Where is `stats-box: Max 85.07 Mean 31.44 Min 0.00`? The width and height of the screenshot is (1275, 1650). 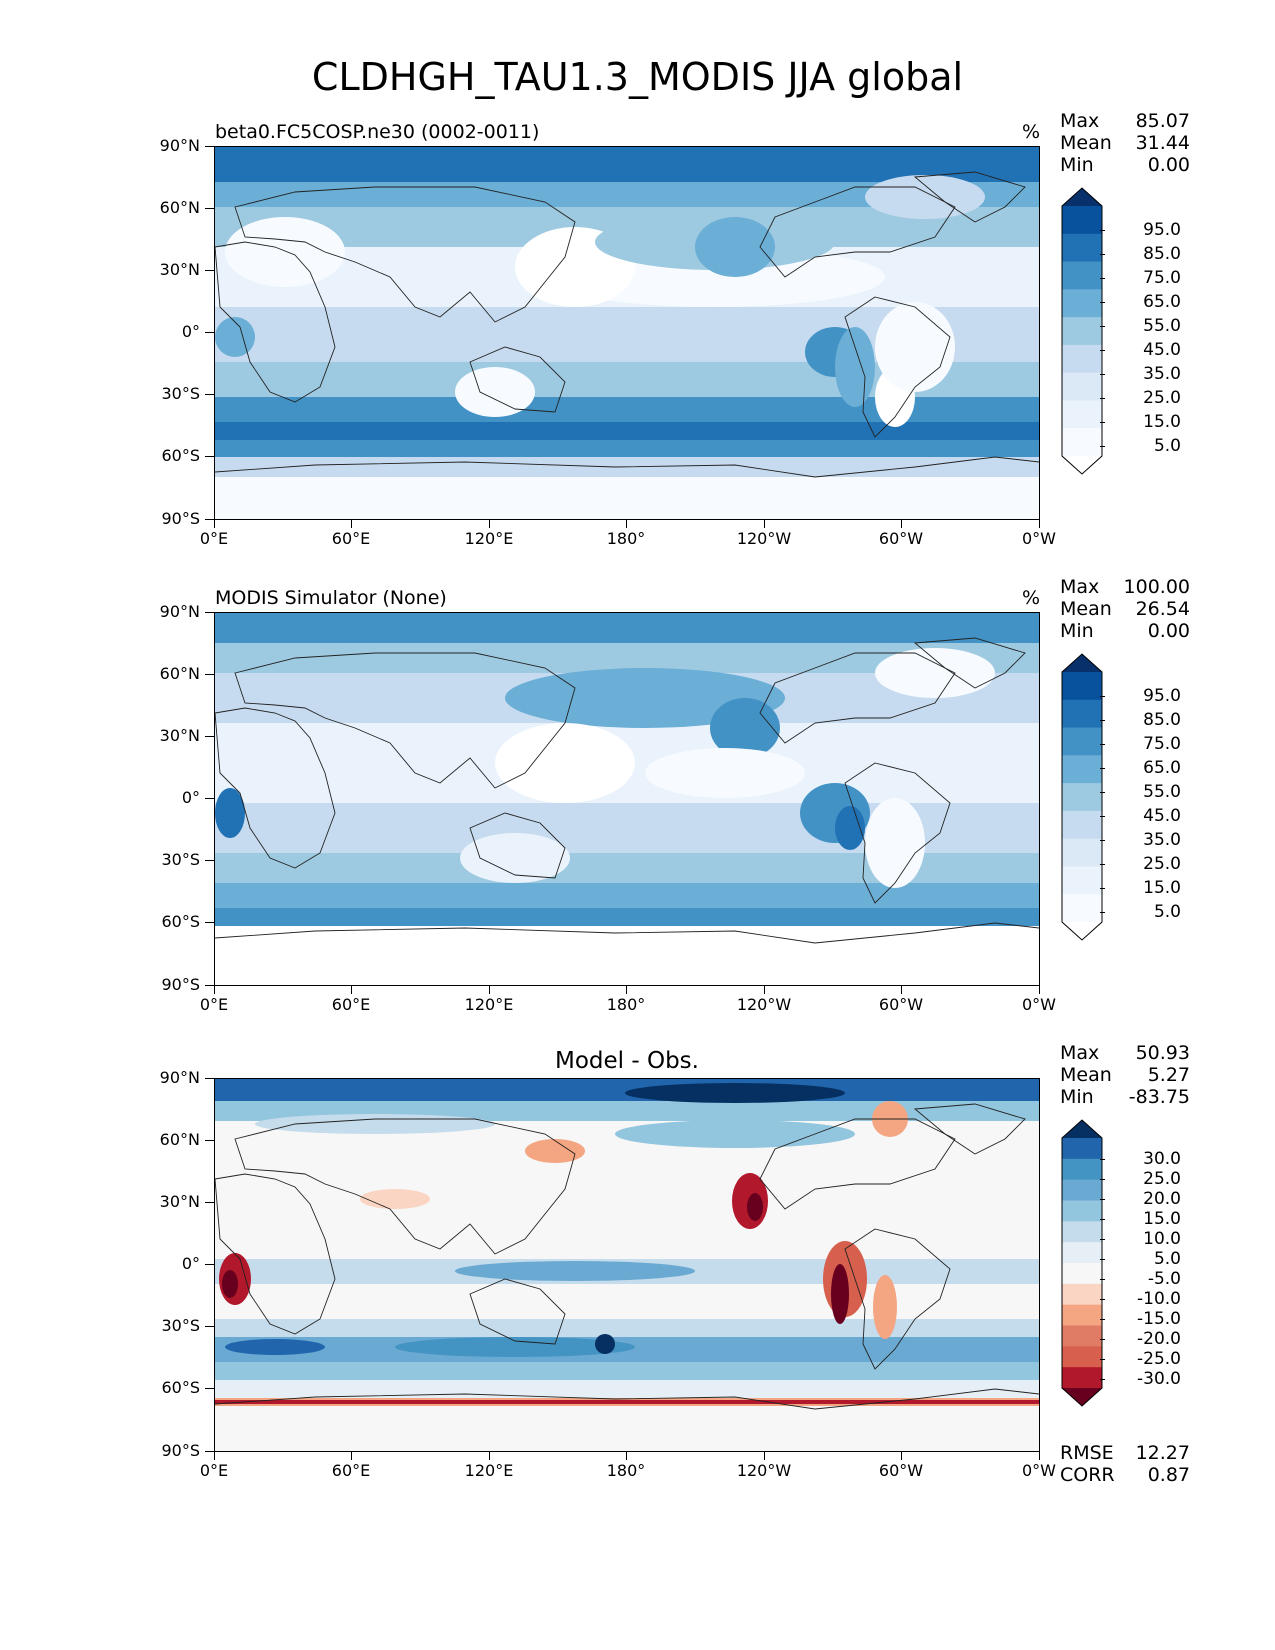 stats-box: Max 85.07 Mean 31.44 Min 0.00 is located at coordinates (1125, 143).